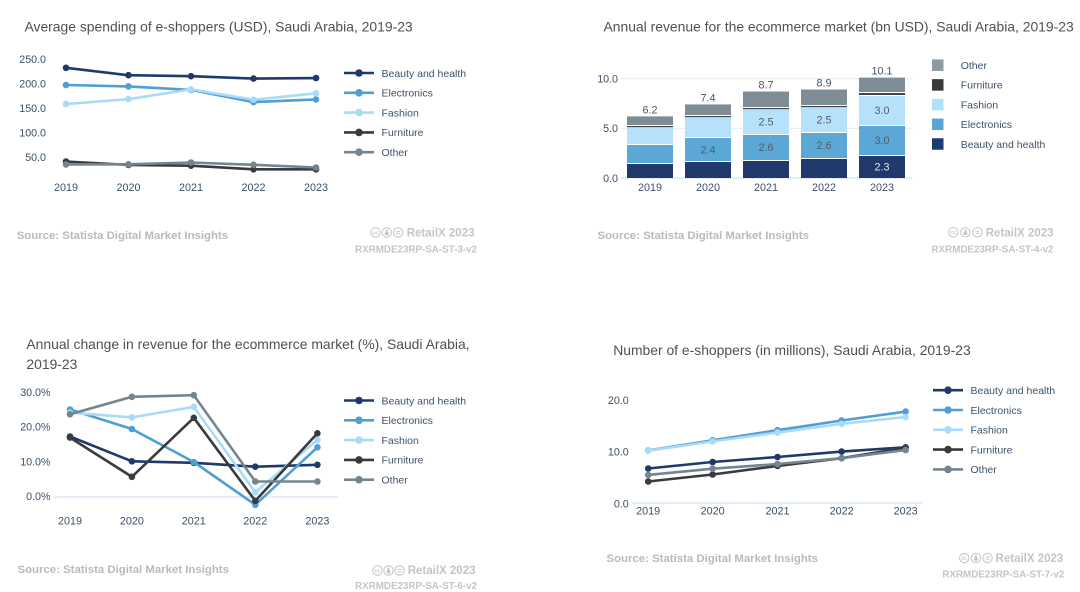 Image resolution: width=1080 pixels, height=592 pixels. I want to click on svg-text: 2.3, so click(881, 167).